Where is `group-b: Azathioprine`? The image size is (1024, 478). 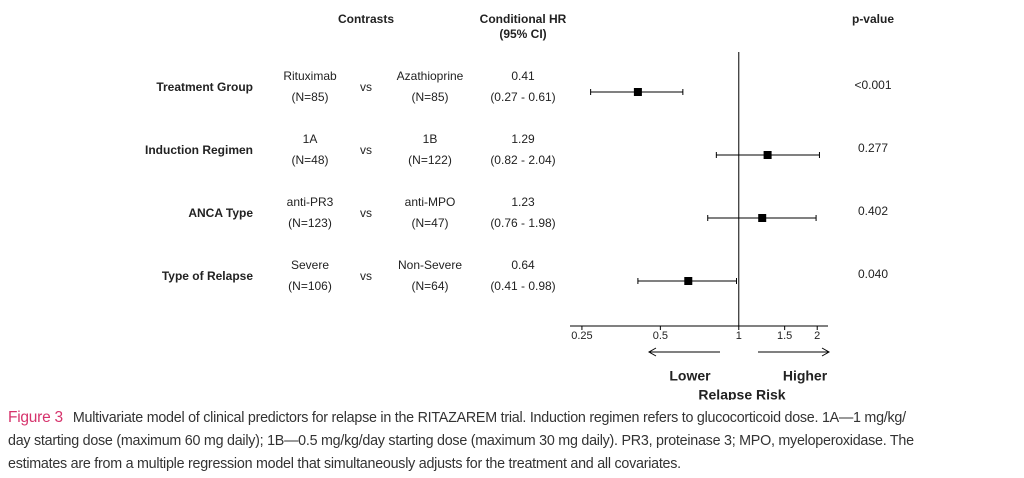
group-b: Azathioprine is located at coordinates (430, 76).